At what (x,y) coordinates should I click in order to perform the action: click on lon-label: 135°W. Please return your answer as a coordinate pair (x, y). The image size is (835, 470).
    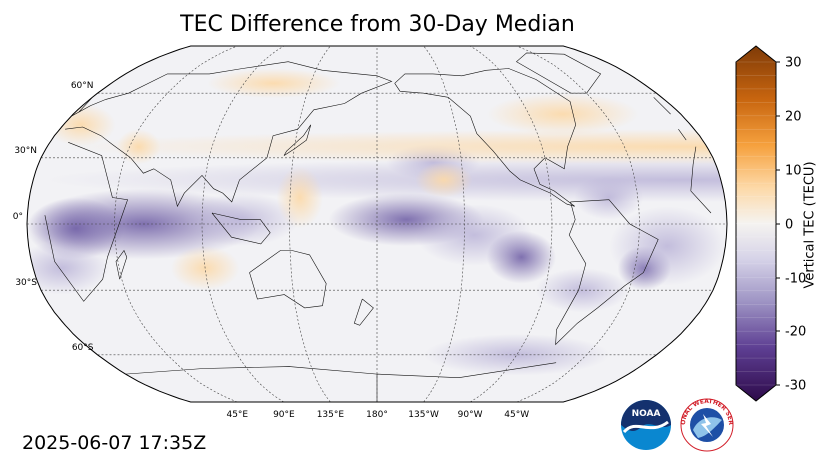
    Looking at the image, I should click on (423, 415).